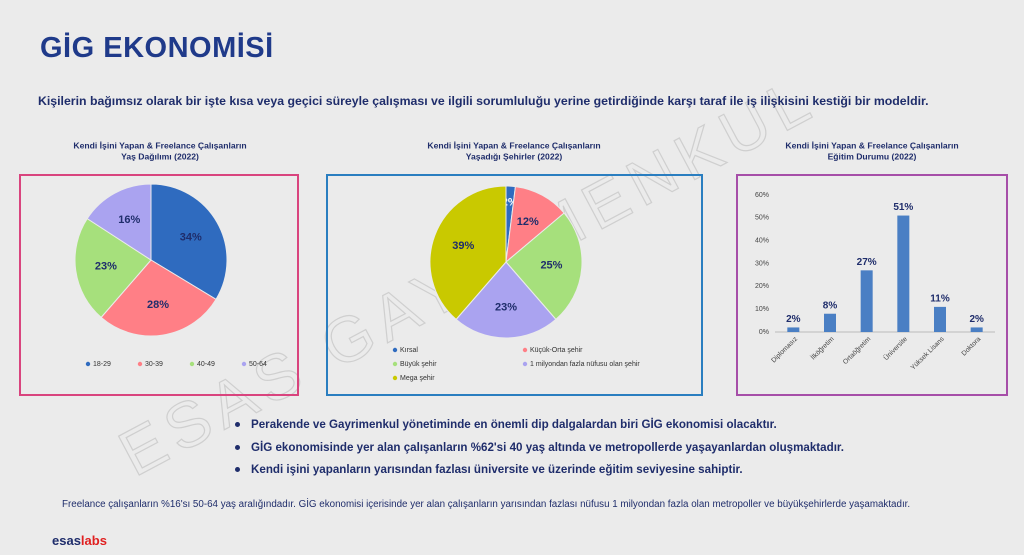  Describe the element at coordinates (867, 262) in the screenshot. I see `data-label: 27%` at that location.